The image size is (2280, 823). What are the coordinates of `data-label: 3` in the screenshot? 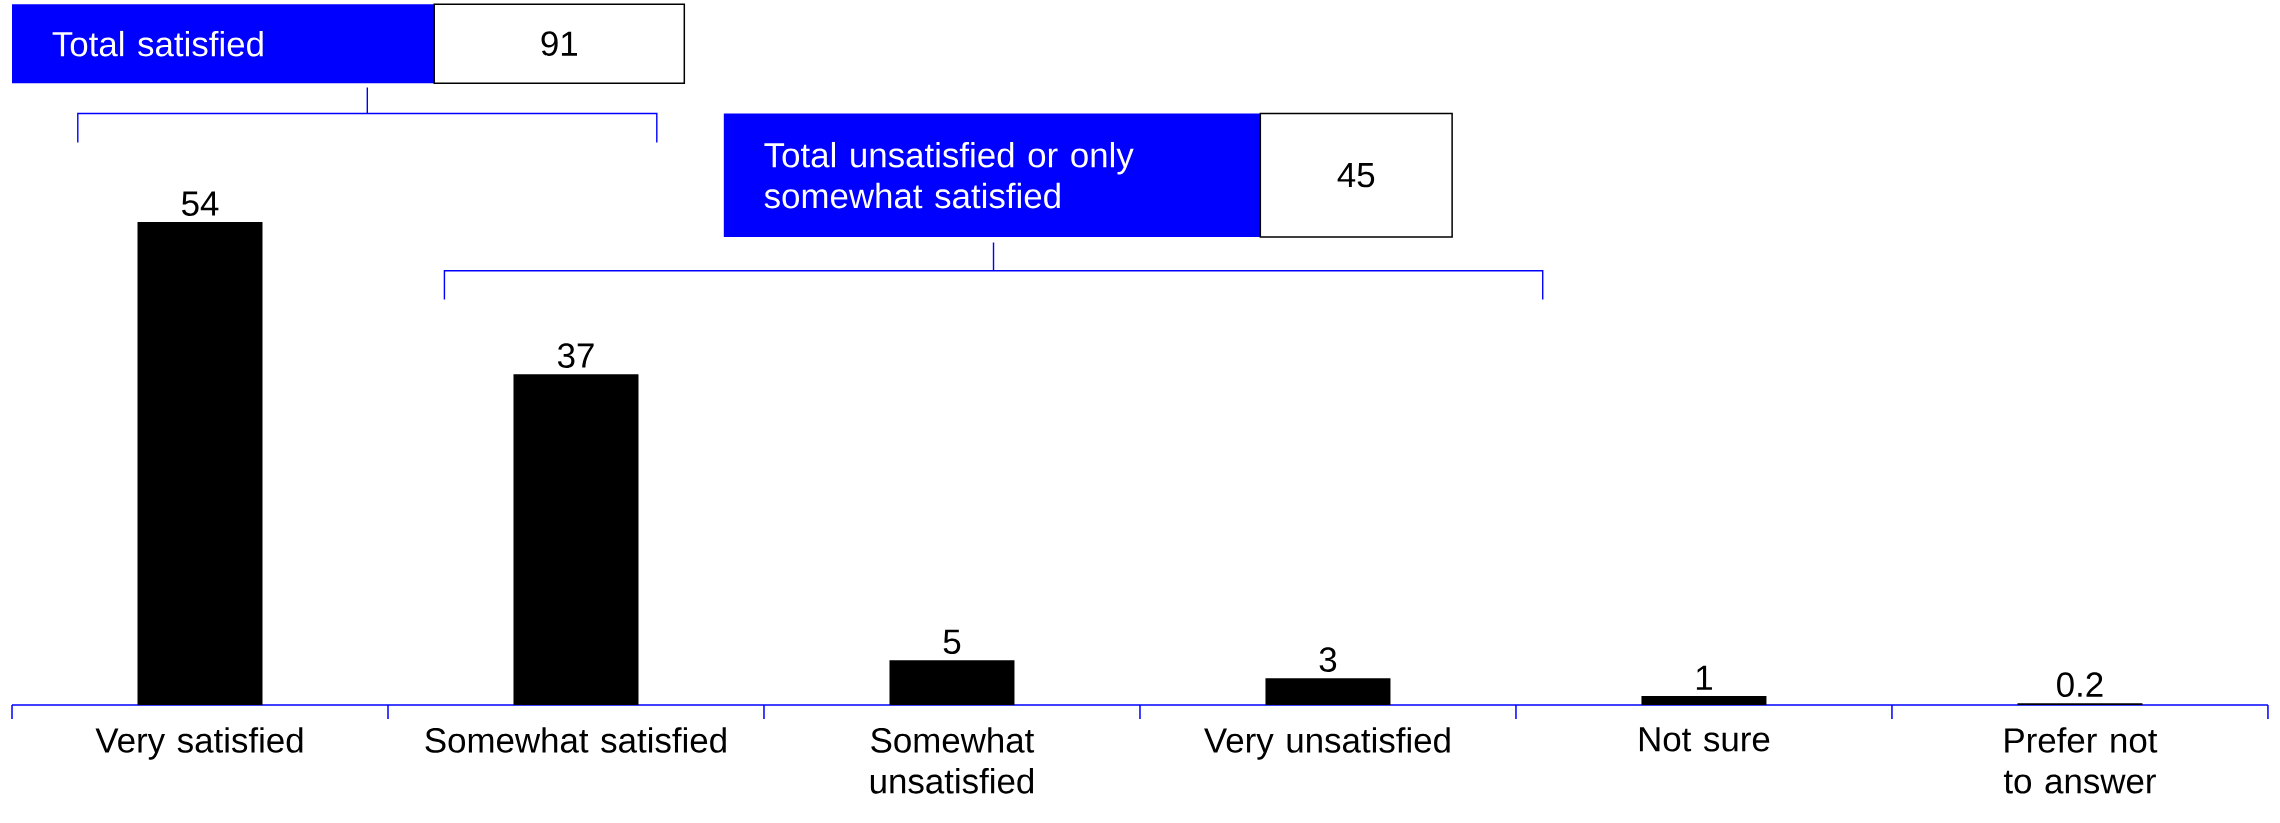 It's located at (1328, 659).